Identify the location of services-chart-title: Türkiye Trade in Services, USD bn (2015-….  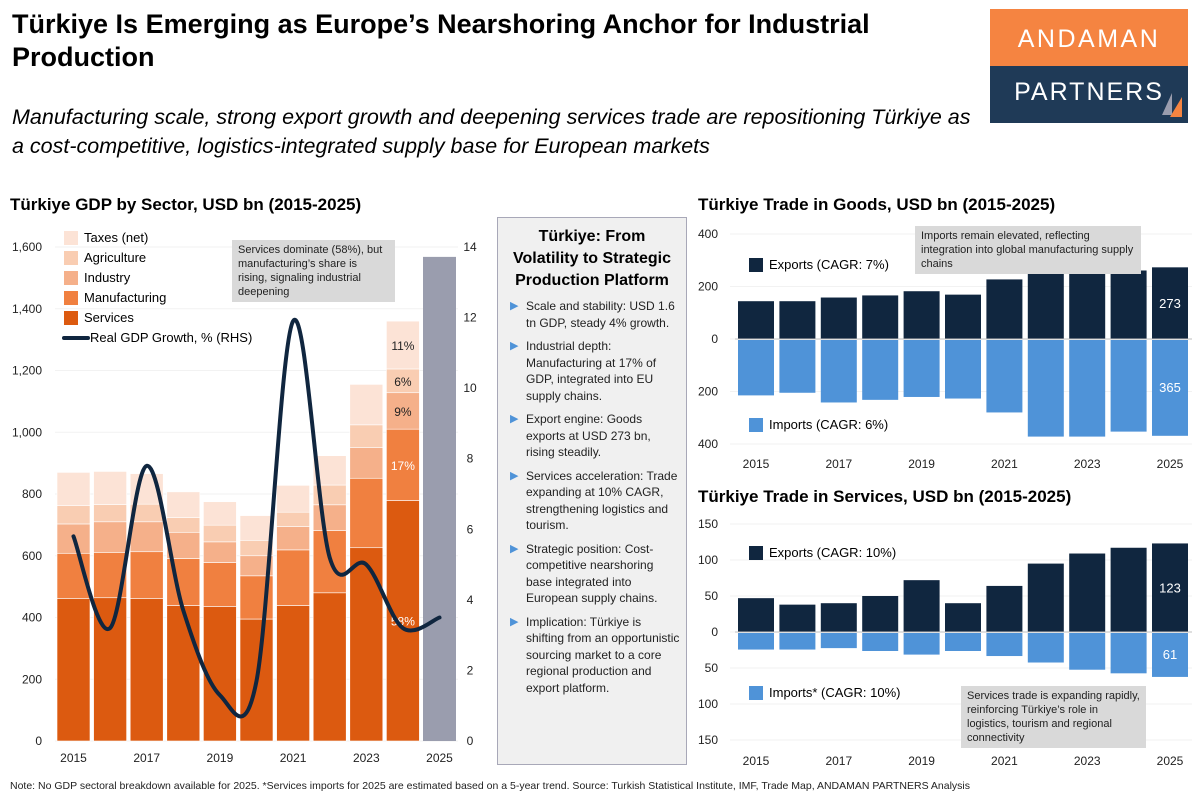
(885, 496).